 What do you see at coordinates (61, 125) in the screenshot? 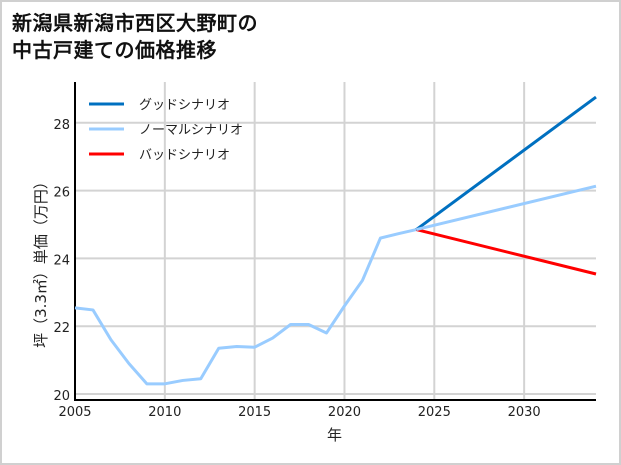
I see `y-tick-label: 28` at bounding box center [61, 125].